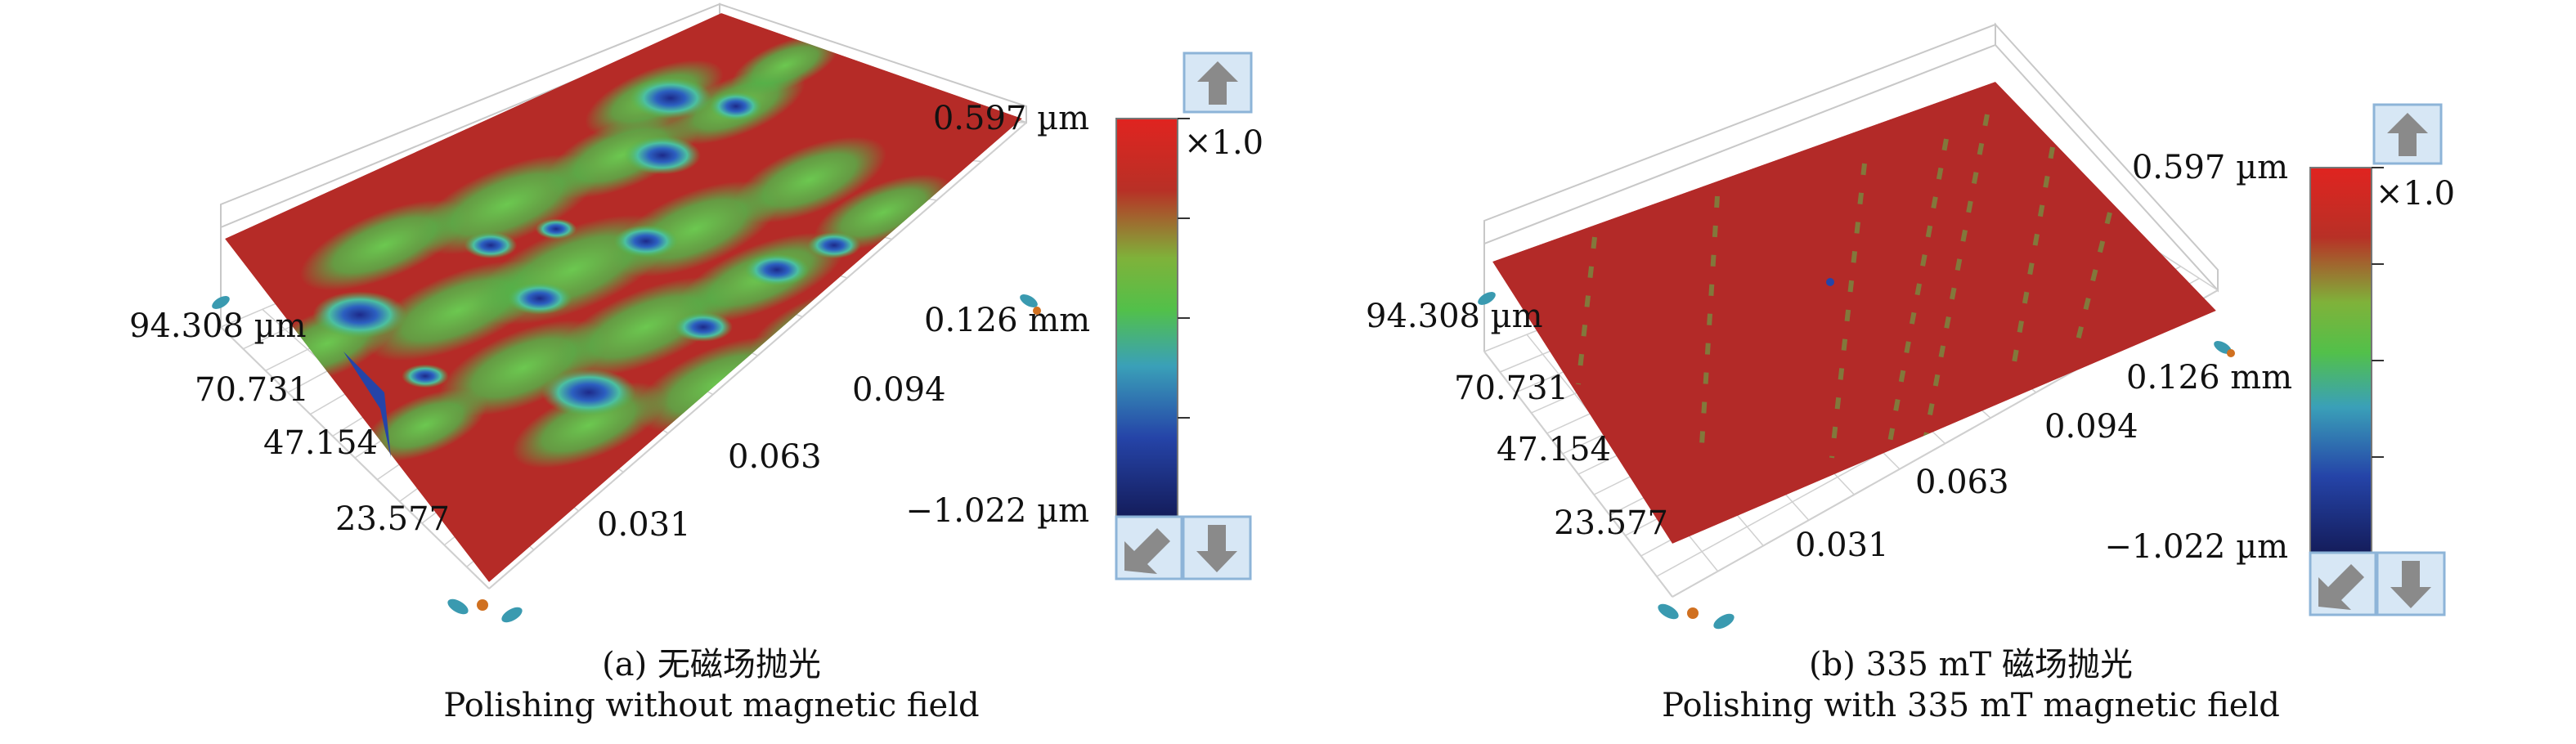 This screenshot has width=2576, height=744. What do you see at coordinates (1971, 664) in the screenshot?
I see `caption-title: (b) 335 mT 磁场抛光` at bounding box center [1971, 664].